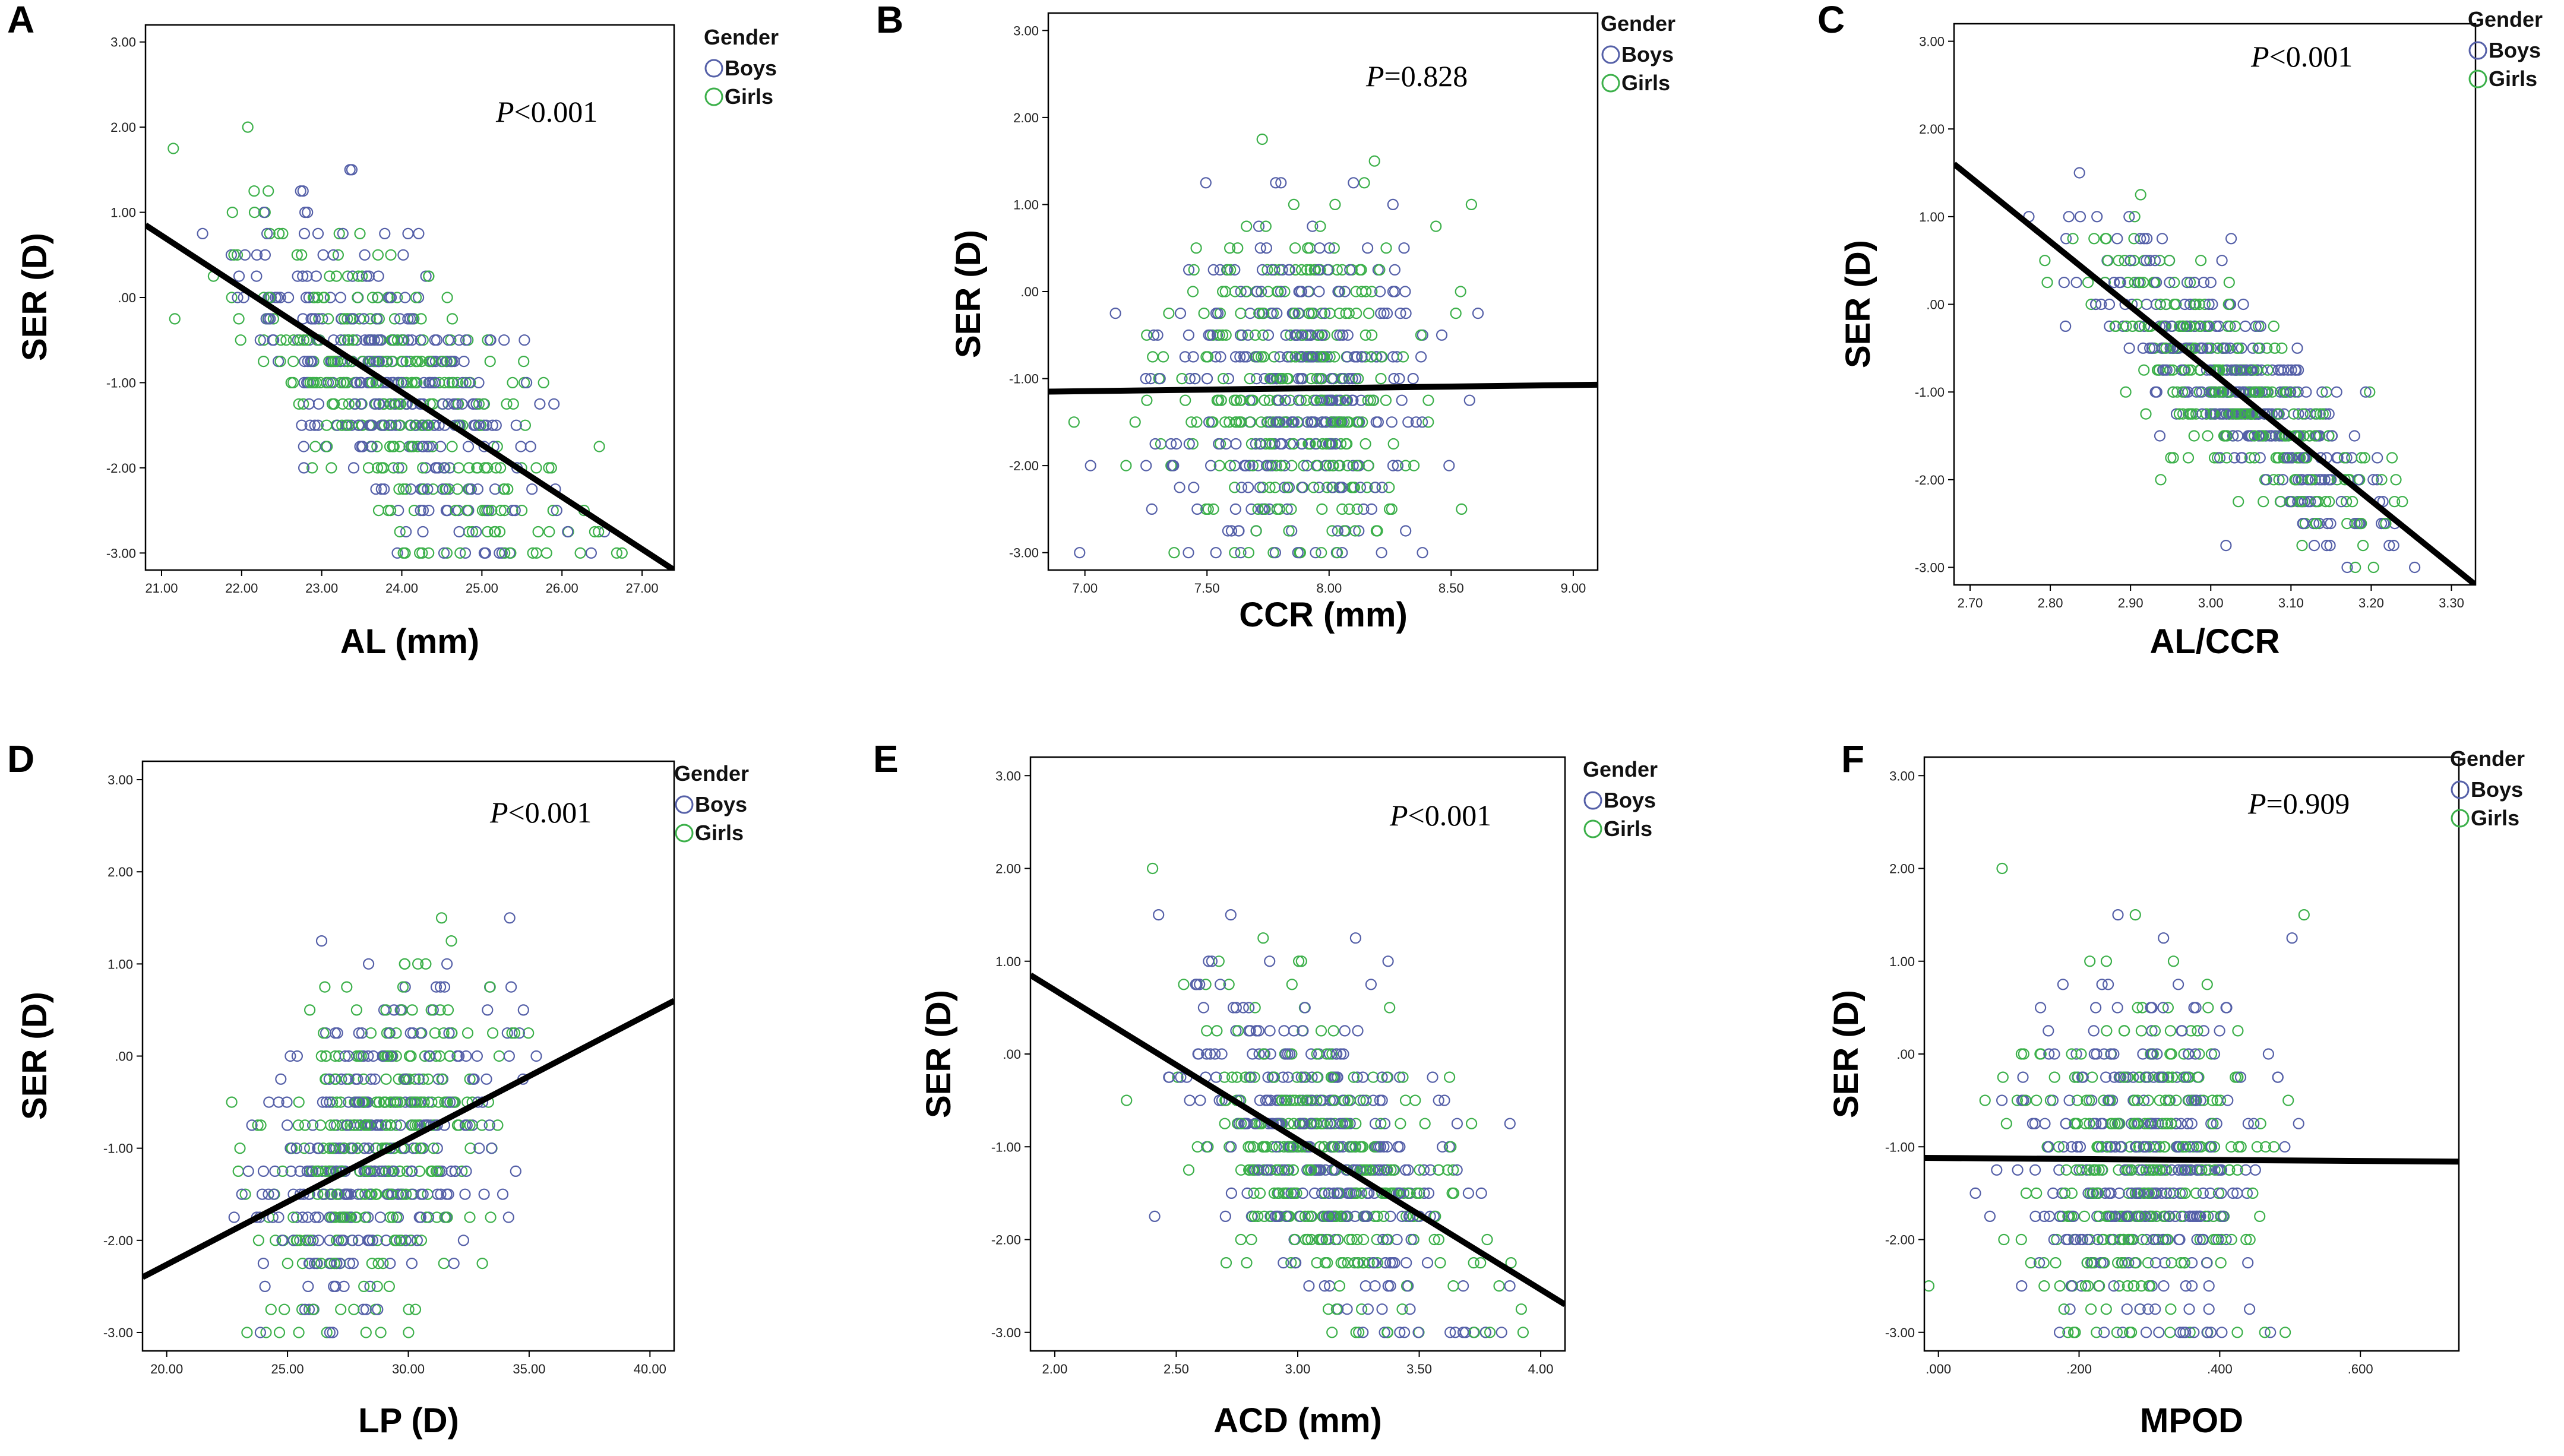 The height and width of the screenshot is (1456, 2564). I want to click on x-tick-label: 25.00, so click(482, 588).